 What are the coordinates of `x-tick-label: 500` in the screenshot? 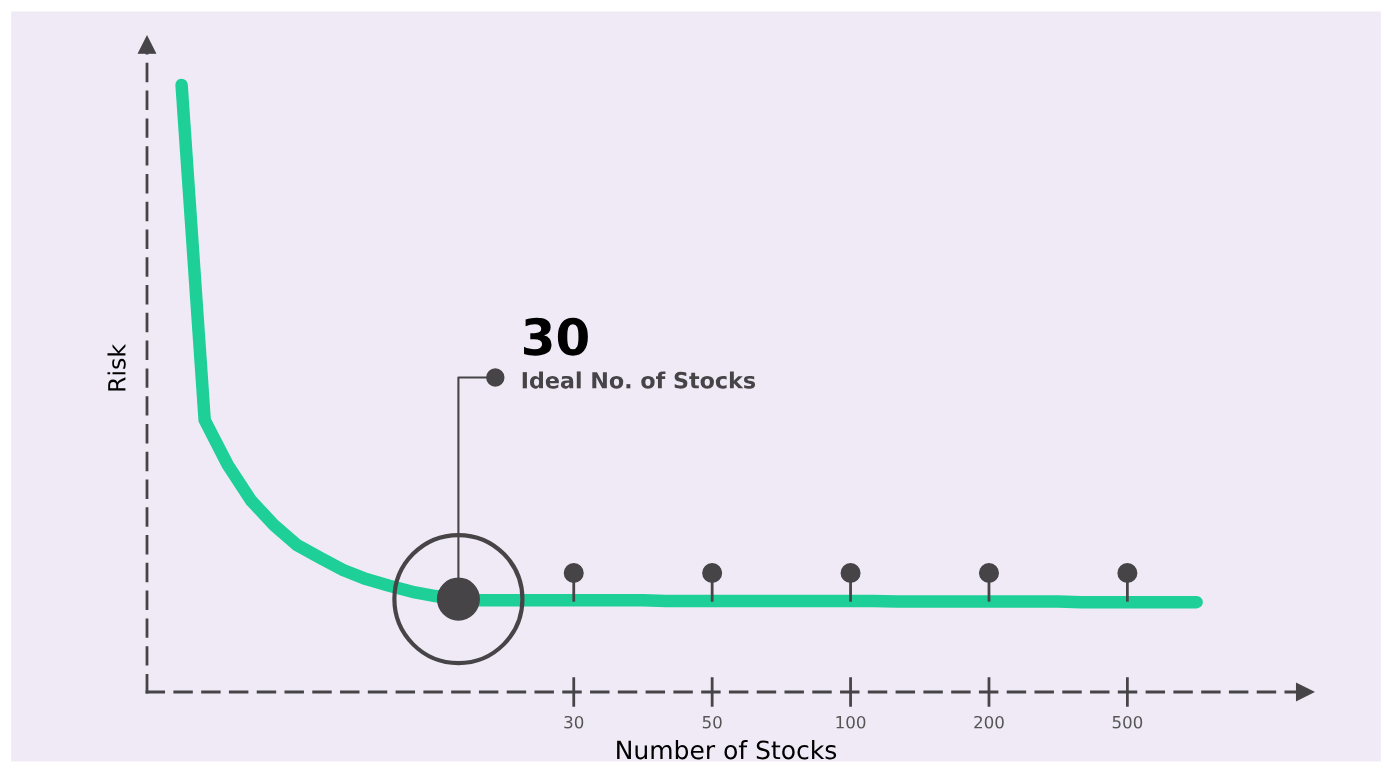 It's located at (1127, 722).